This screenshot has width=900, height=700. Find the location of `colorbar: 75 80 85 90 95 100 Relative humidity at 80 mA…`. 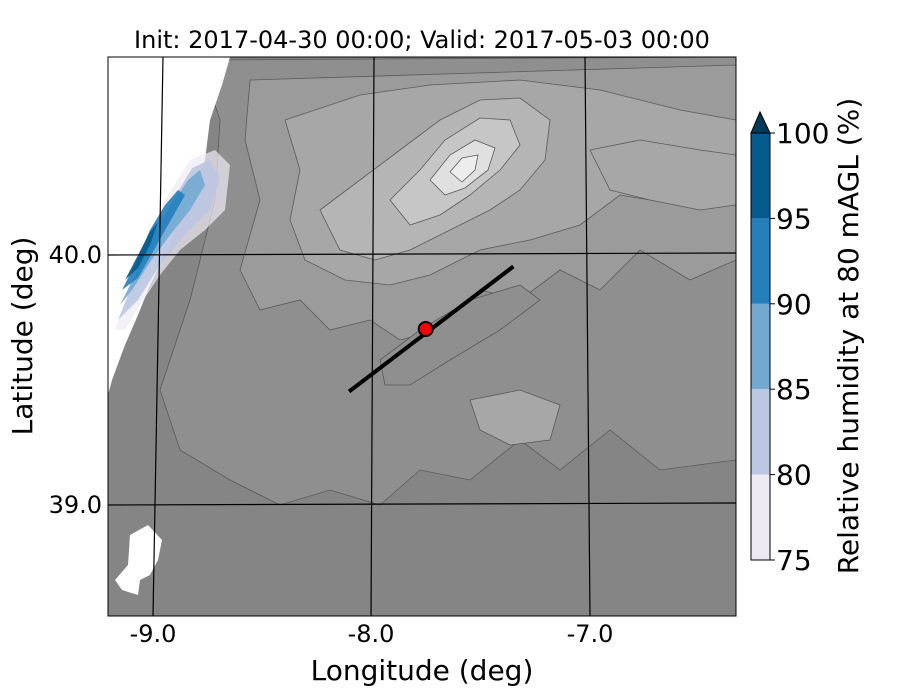

colorbar: 75 80 85 90 95 100 Relative humidity at 80 mA… is located at coordinates (807, 337).